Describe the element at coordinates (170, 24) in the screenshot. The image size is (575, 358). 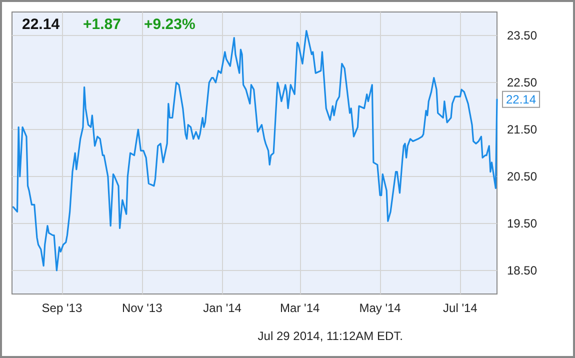
I see `annotation: +9.23%` at that location.